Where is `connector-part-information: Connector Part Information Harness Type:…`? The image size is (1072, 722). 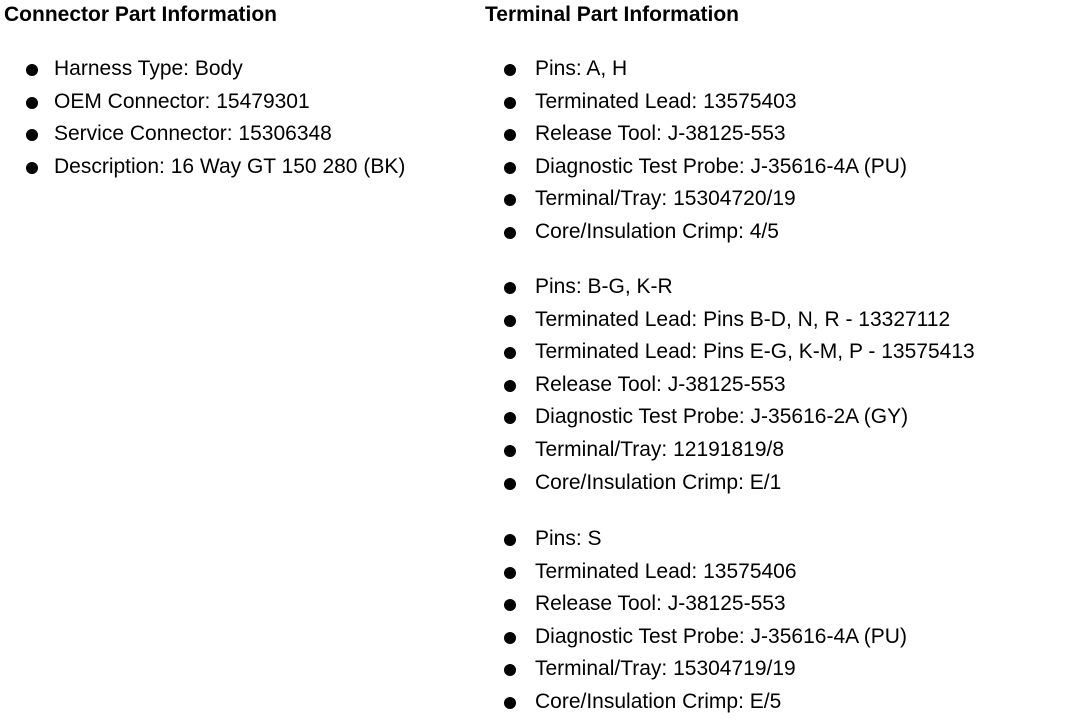
connector-part-information: Connector Part Information Harness Type:… is located at coordinates (204, 89).